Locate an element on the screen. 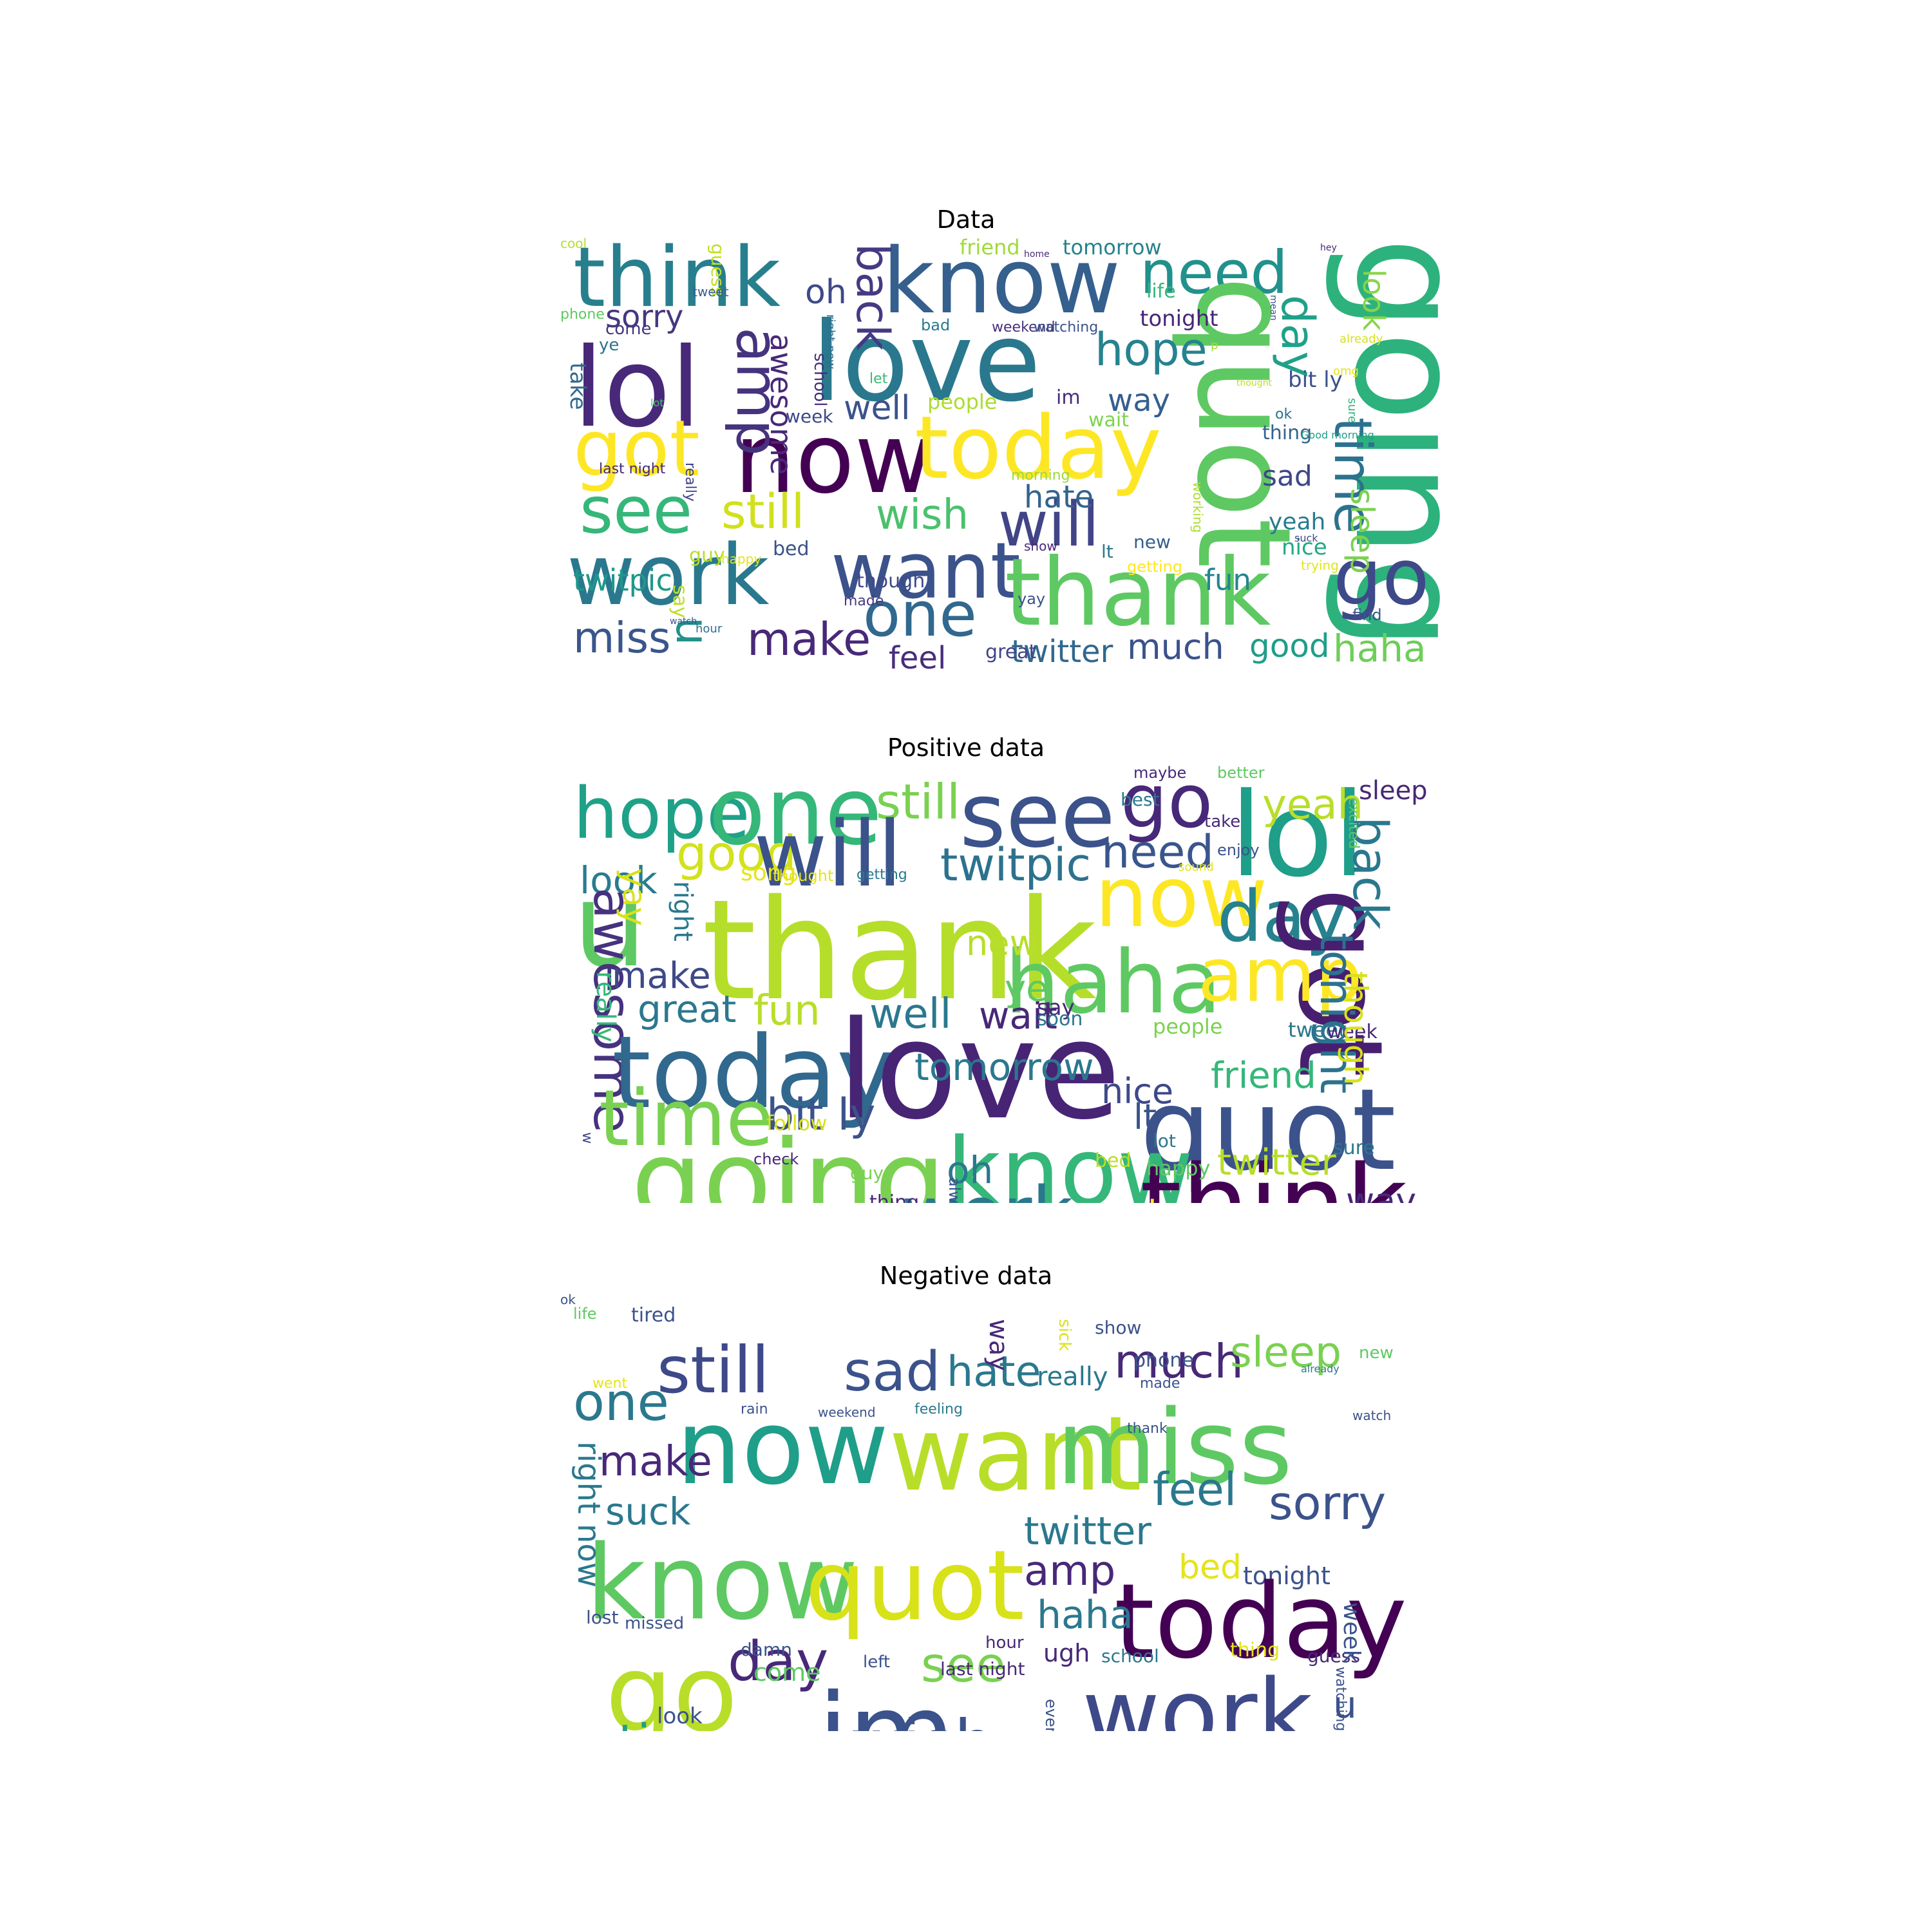 The width and height of the screenshot is (1932, 1932). word-week: week is located at coordinates (1352, 1032).